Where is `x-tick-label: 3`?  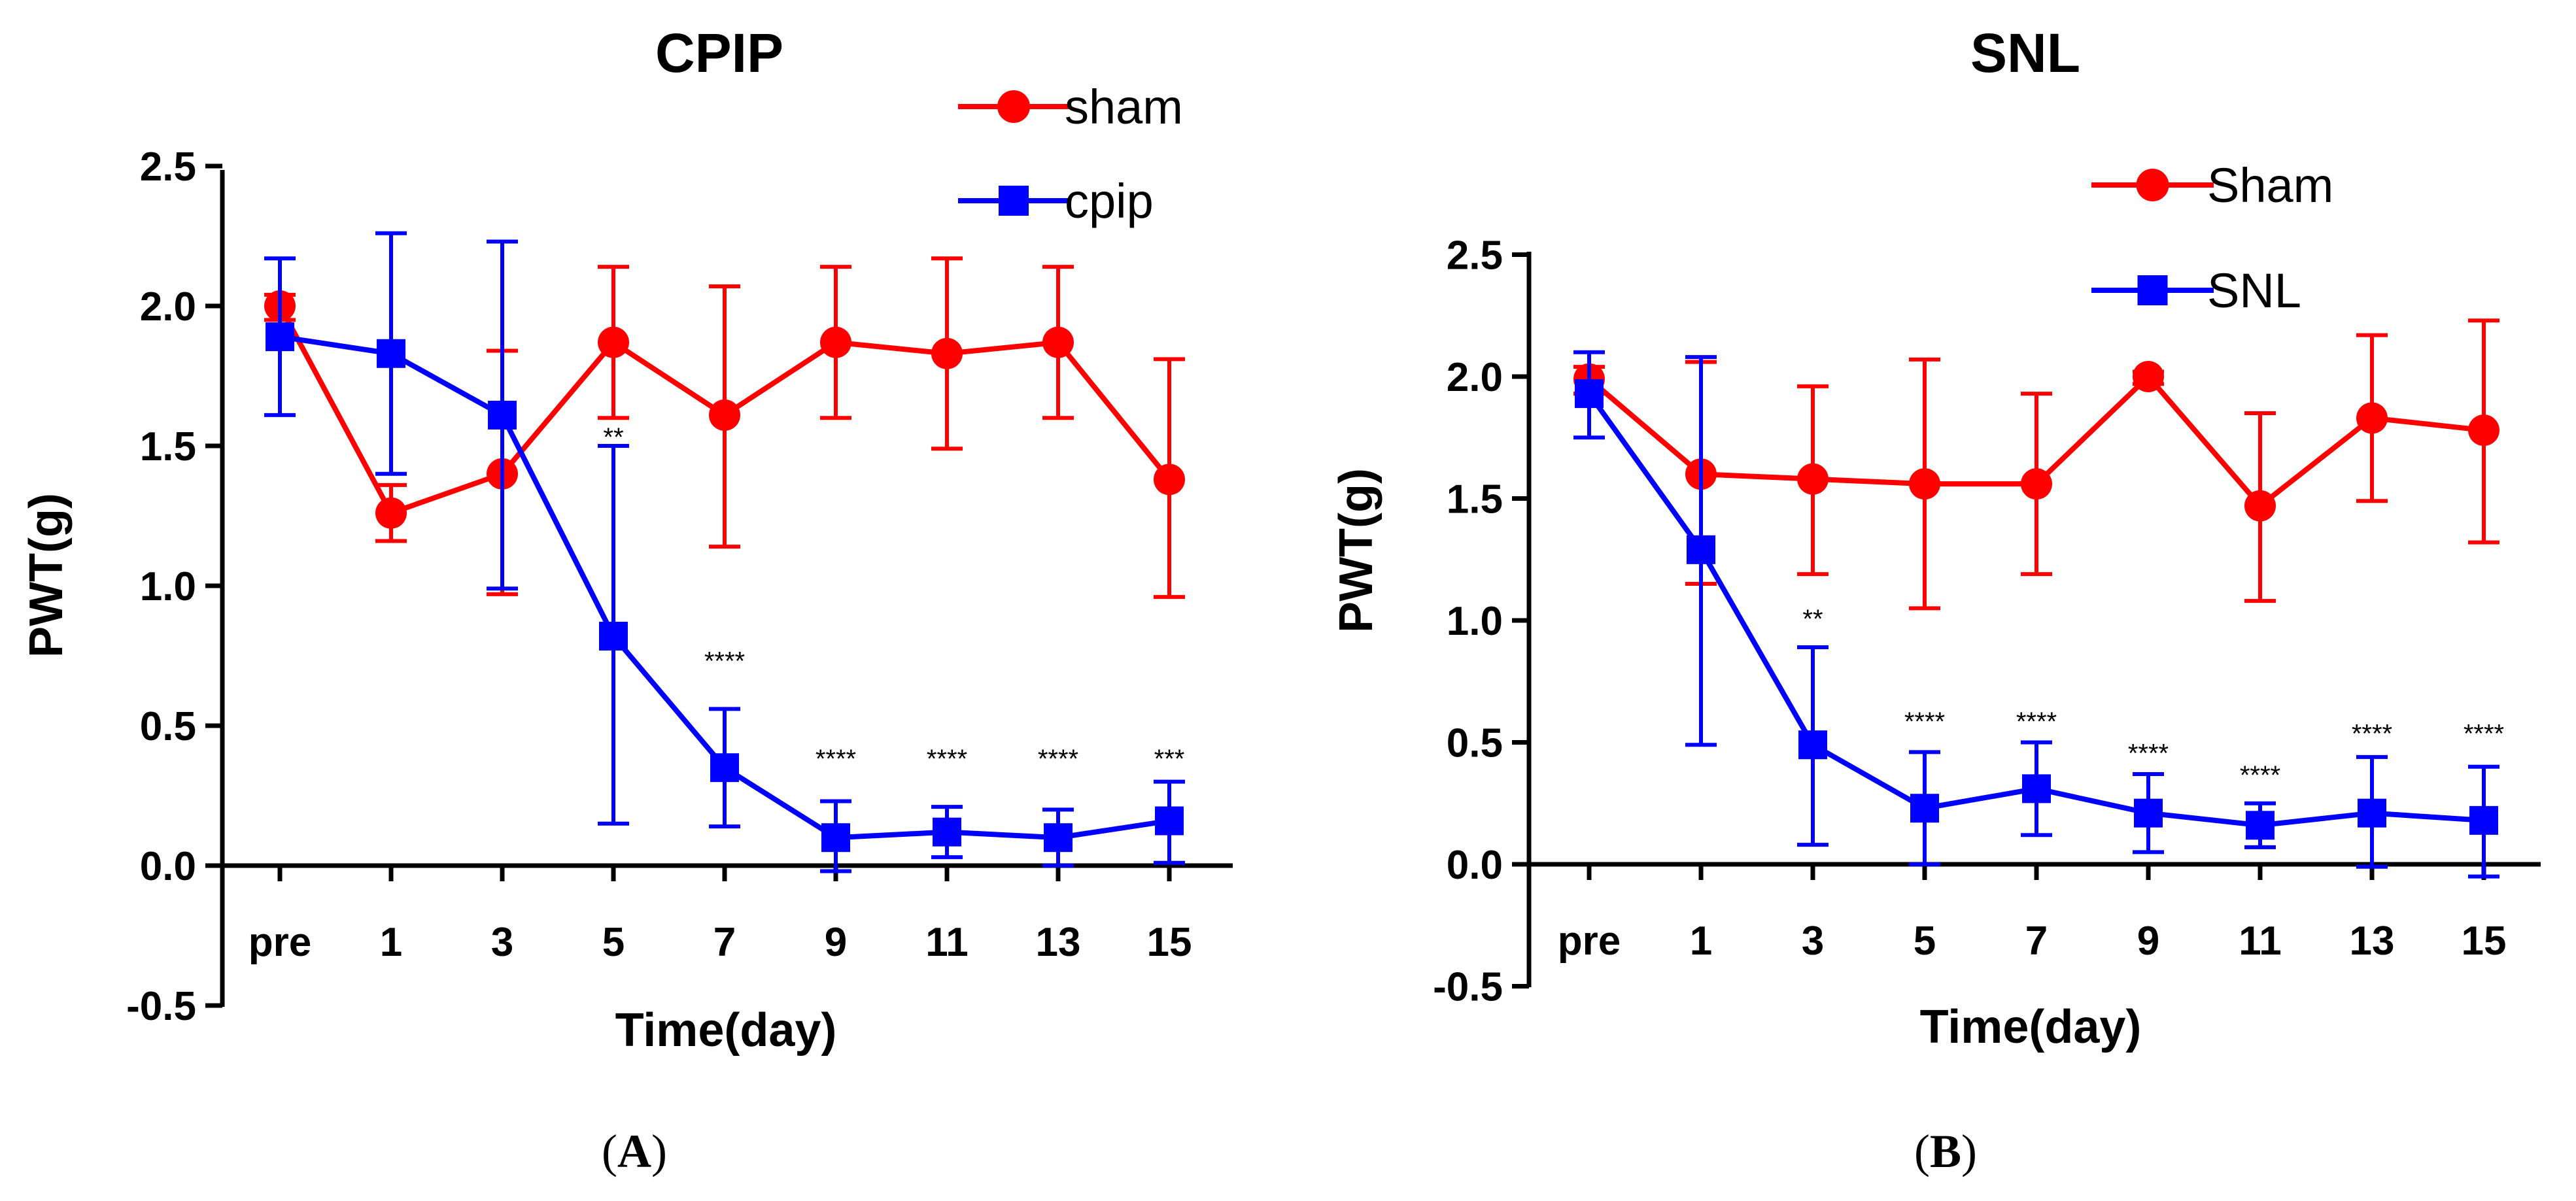 x-tick-label: 3 is located at coordinates (502, 943).